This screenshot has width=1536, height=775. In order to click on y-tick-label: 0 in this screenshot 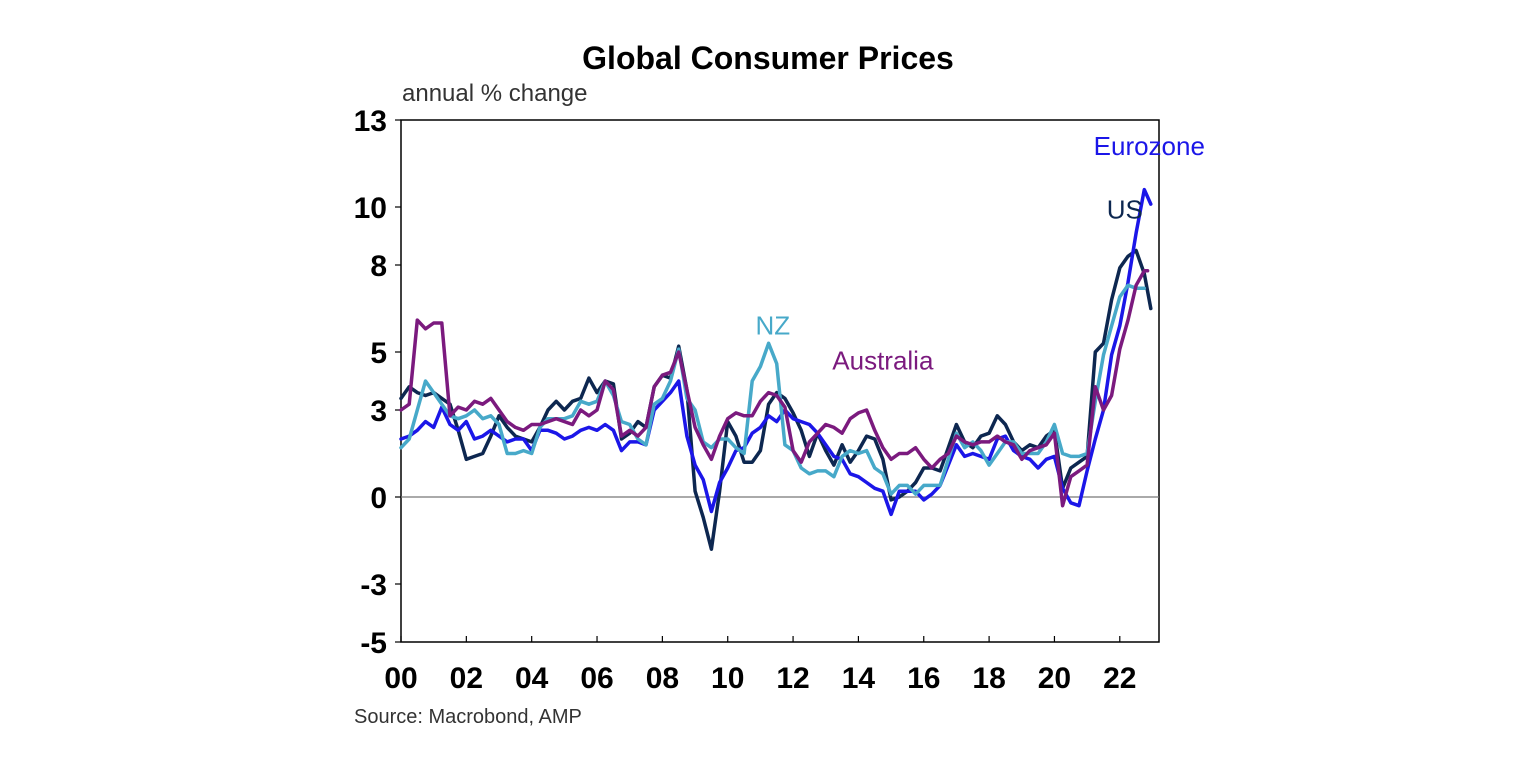, I will do `click(378, 498)`.